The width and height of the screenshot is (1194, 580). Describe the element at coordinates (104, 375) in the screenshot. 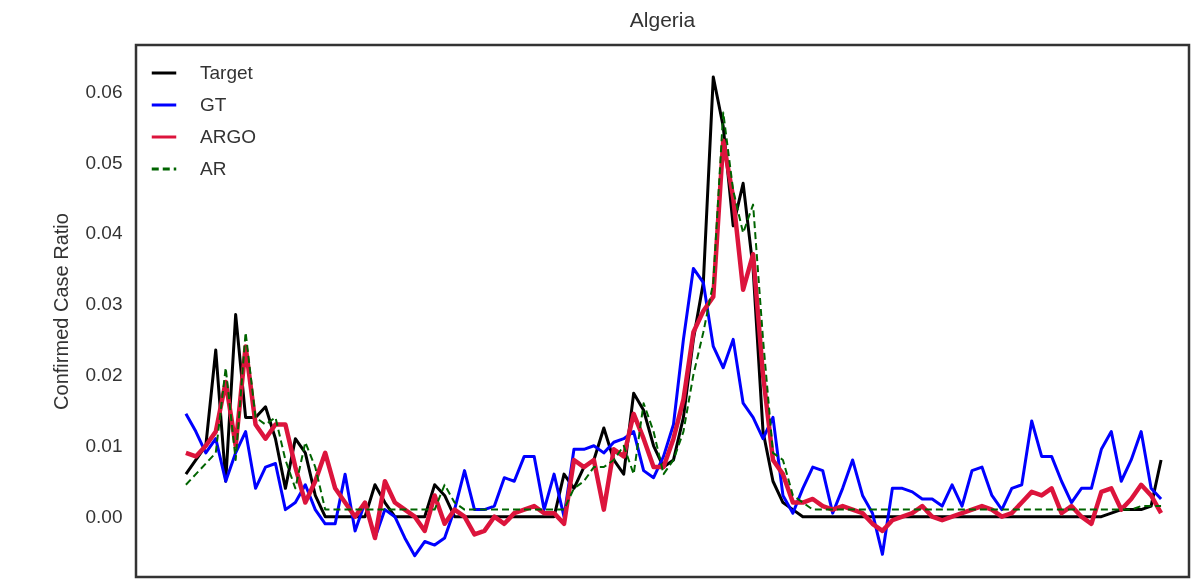

I see `y-tick-label: 0.02` at that location.